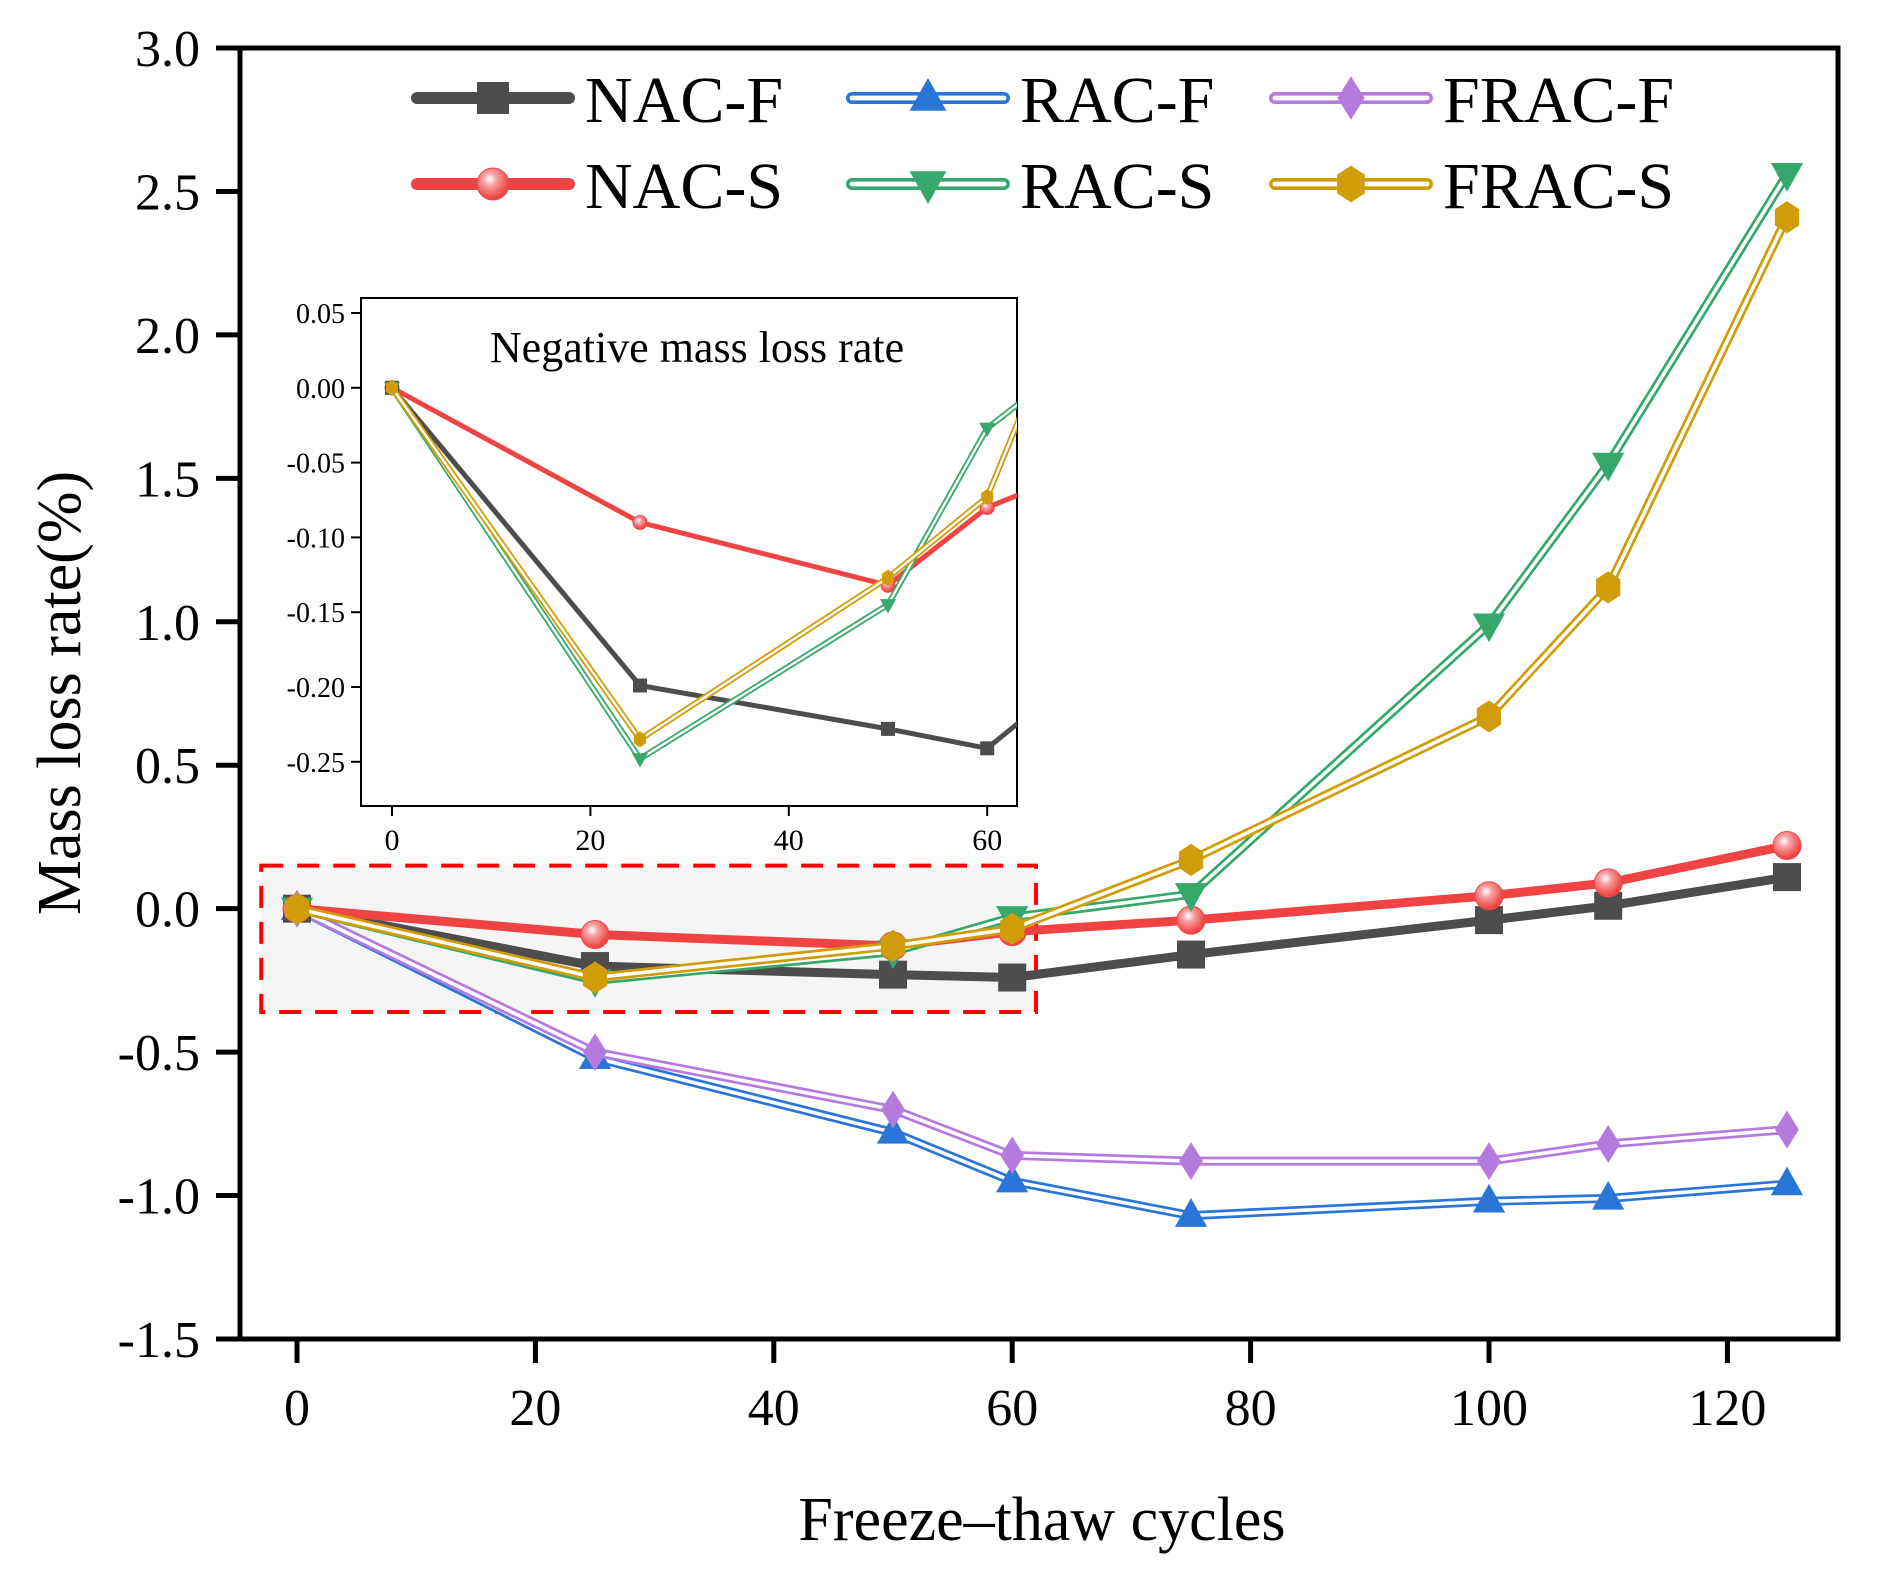 This screenshot has width=1877, height=1577. Describe the element at coordinates (1251, 1408) in the screenshot. I see `x-tick-label: 80` at that location.